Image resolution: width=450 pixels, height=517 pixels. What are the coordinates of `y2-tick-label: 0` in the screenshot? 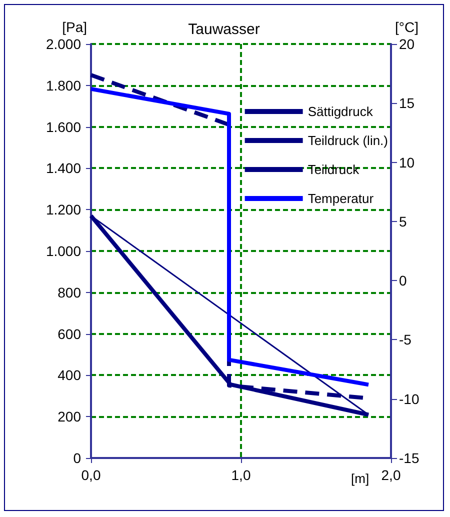 It's located at (403, 280).